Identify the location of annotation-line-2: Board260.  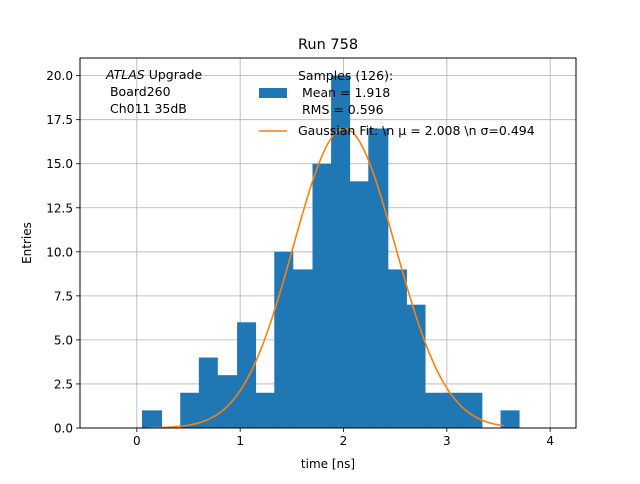
(138, 91).